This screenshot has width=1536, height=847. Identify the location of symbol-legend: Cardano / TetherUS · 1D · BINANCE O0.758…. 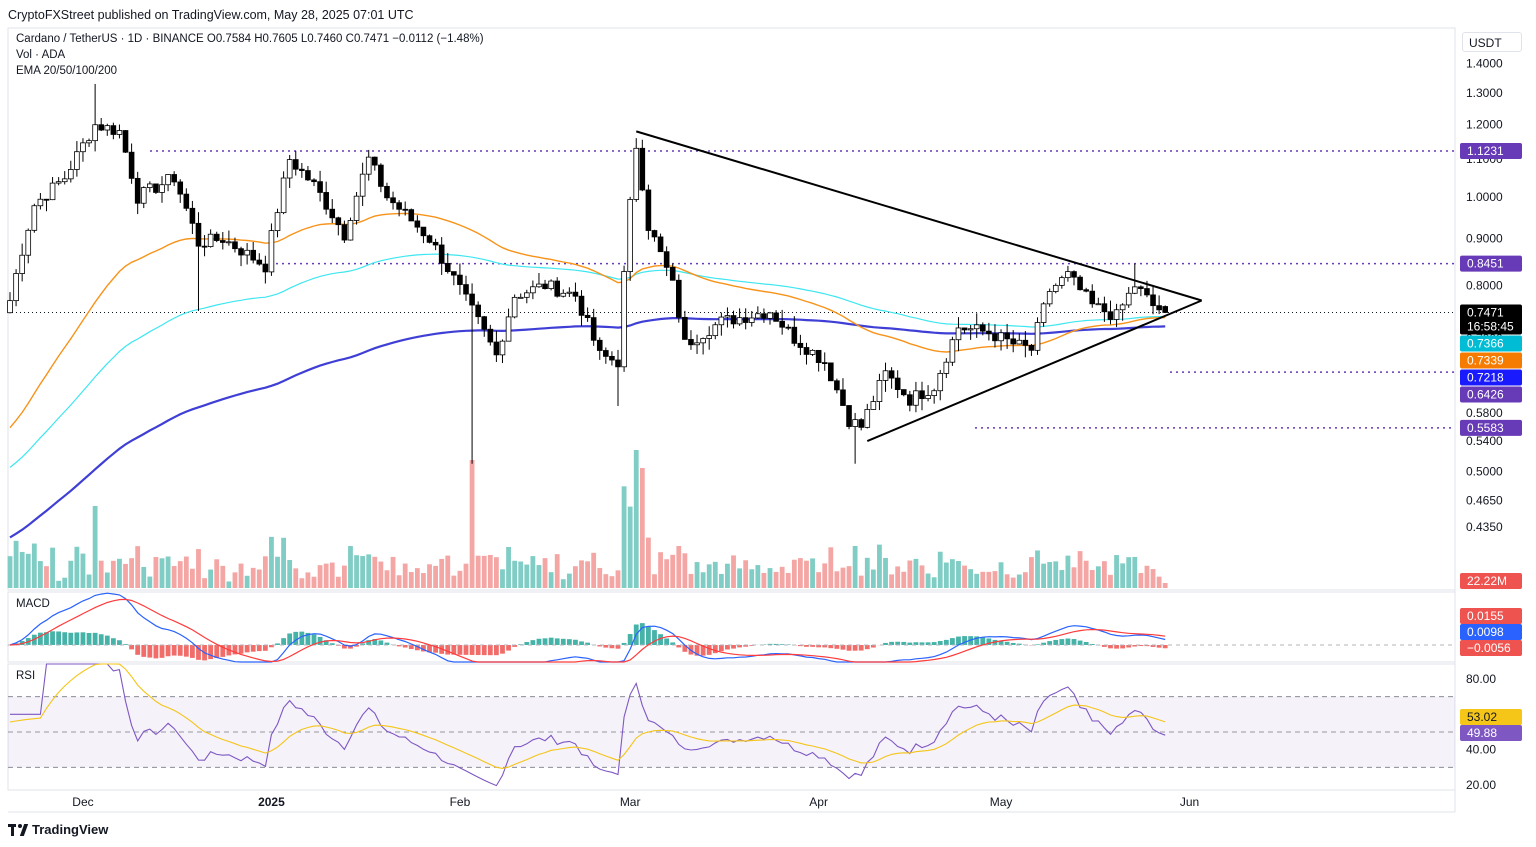
(250, 39).